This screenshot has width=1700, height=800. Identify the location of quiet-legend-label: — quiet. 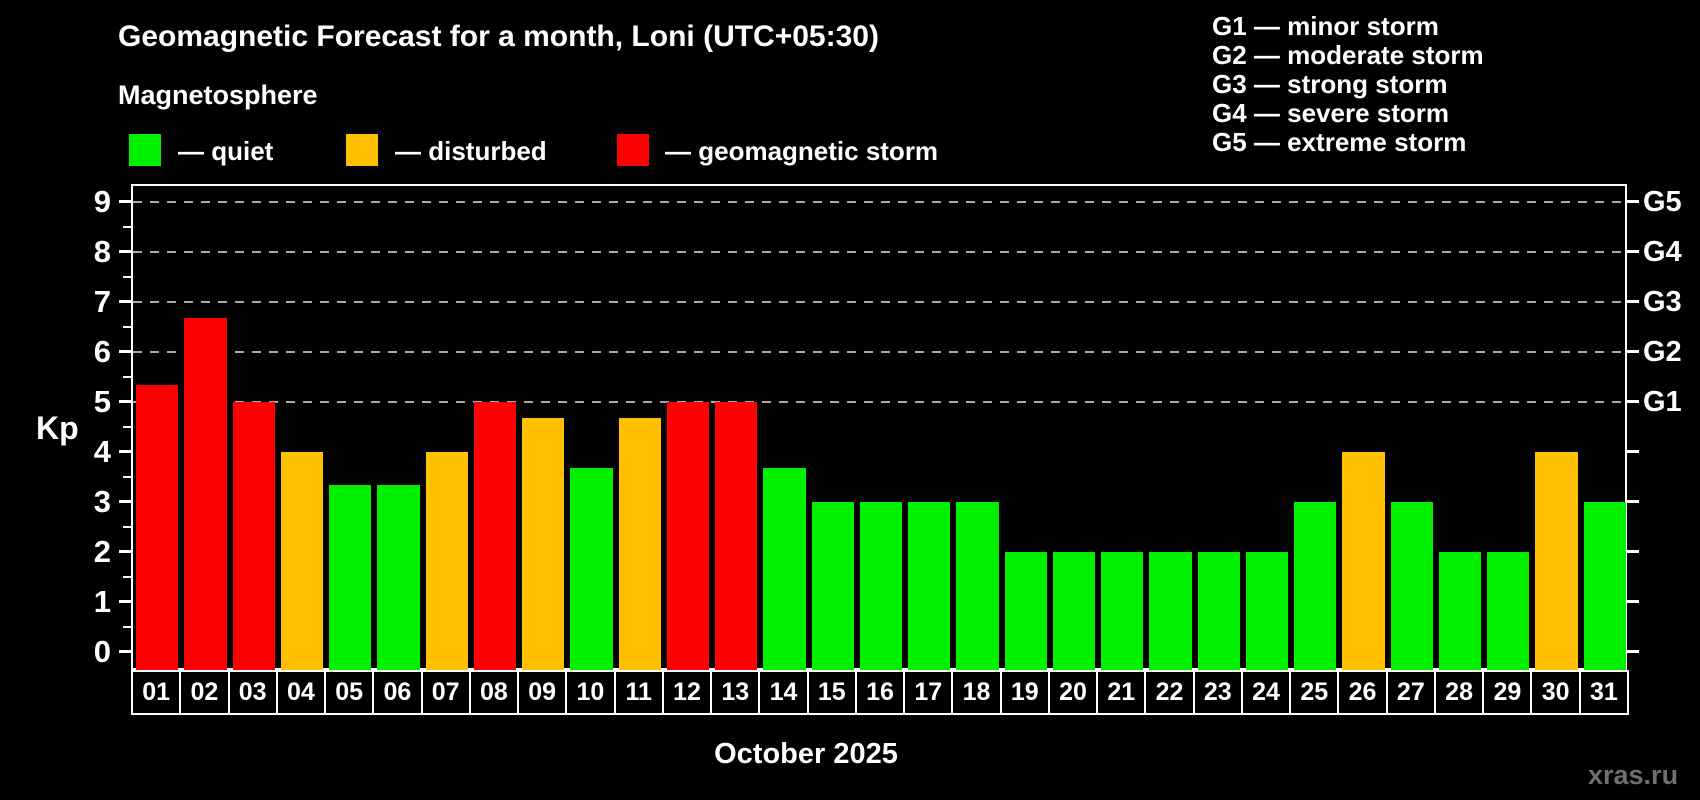
(226, 151).